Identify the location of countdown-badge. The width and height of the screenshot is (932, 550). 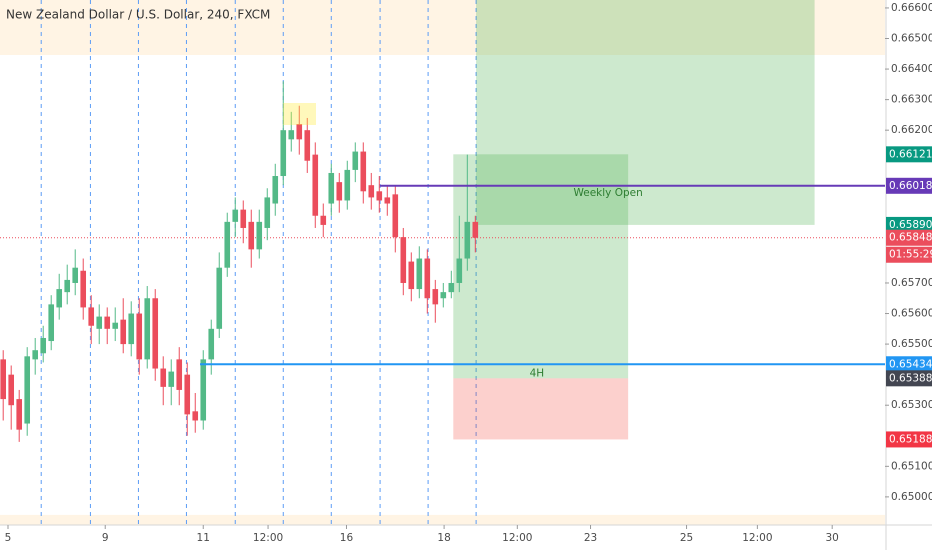
(909, 254).